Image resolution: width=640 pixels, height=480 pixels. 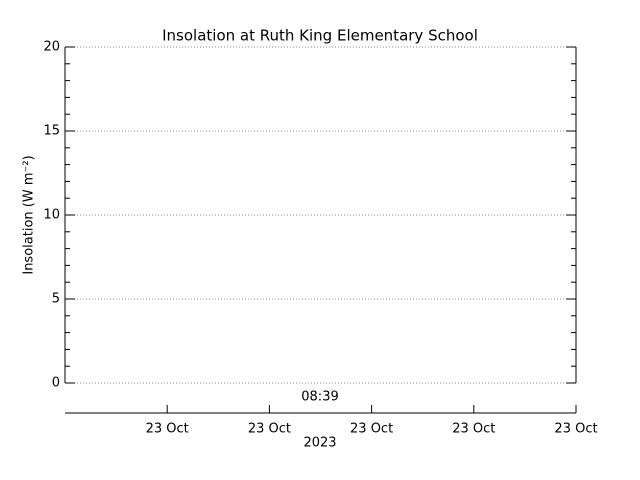 What do you see at coordinates (51, 215) in the screenshot?
I see `y-tick-label: 10` at bounding box center [51, 215].